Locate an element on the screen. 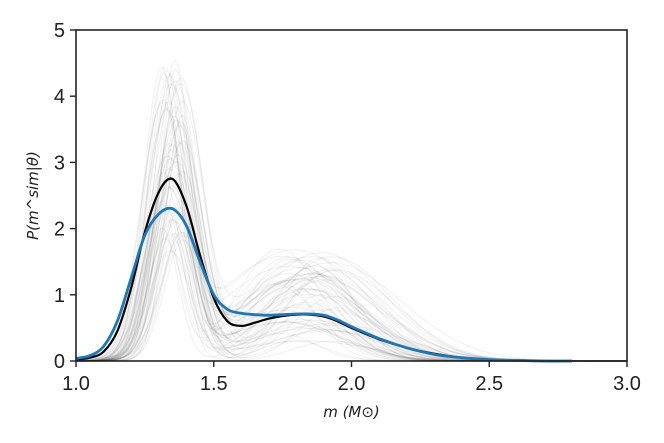  x-tick-label: 2.5 is located at coordinates (489, 384).